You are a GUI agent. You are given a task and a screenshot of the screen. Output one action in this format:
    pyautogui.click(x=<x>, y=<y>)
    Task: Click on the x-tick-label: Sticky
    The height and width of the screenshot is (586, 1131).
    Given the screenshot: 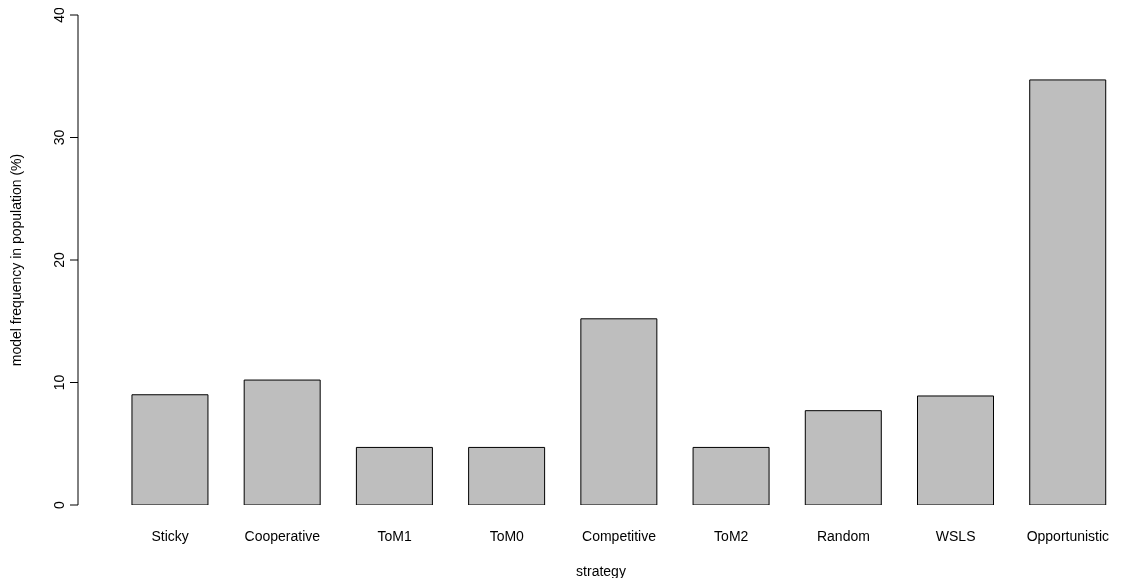 What is the action you would take?
    pyautogui.click(x=170, y=535)
    